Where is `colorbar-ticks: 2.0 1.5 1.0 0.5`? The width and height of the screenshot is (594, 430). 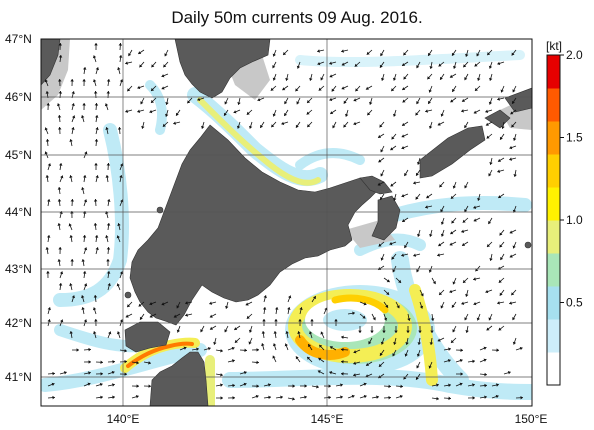 colorbar-ticks: 2.0 1.5 1.0 0.5 is located at coordinates (571, 179).